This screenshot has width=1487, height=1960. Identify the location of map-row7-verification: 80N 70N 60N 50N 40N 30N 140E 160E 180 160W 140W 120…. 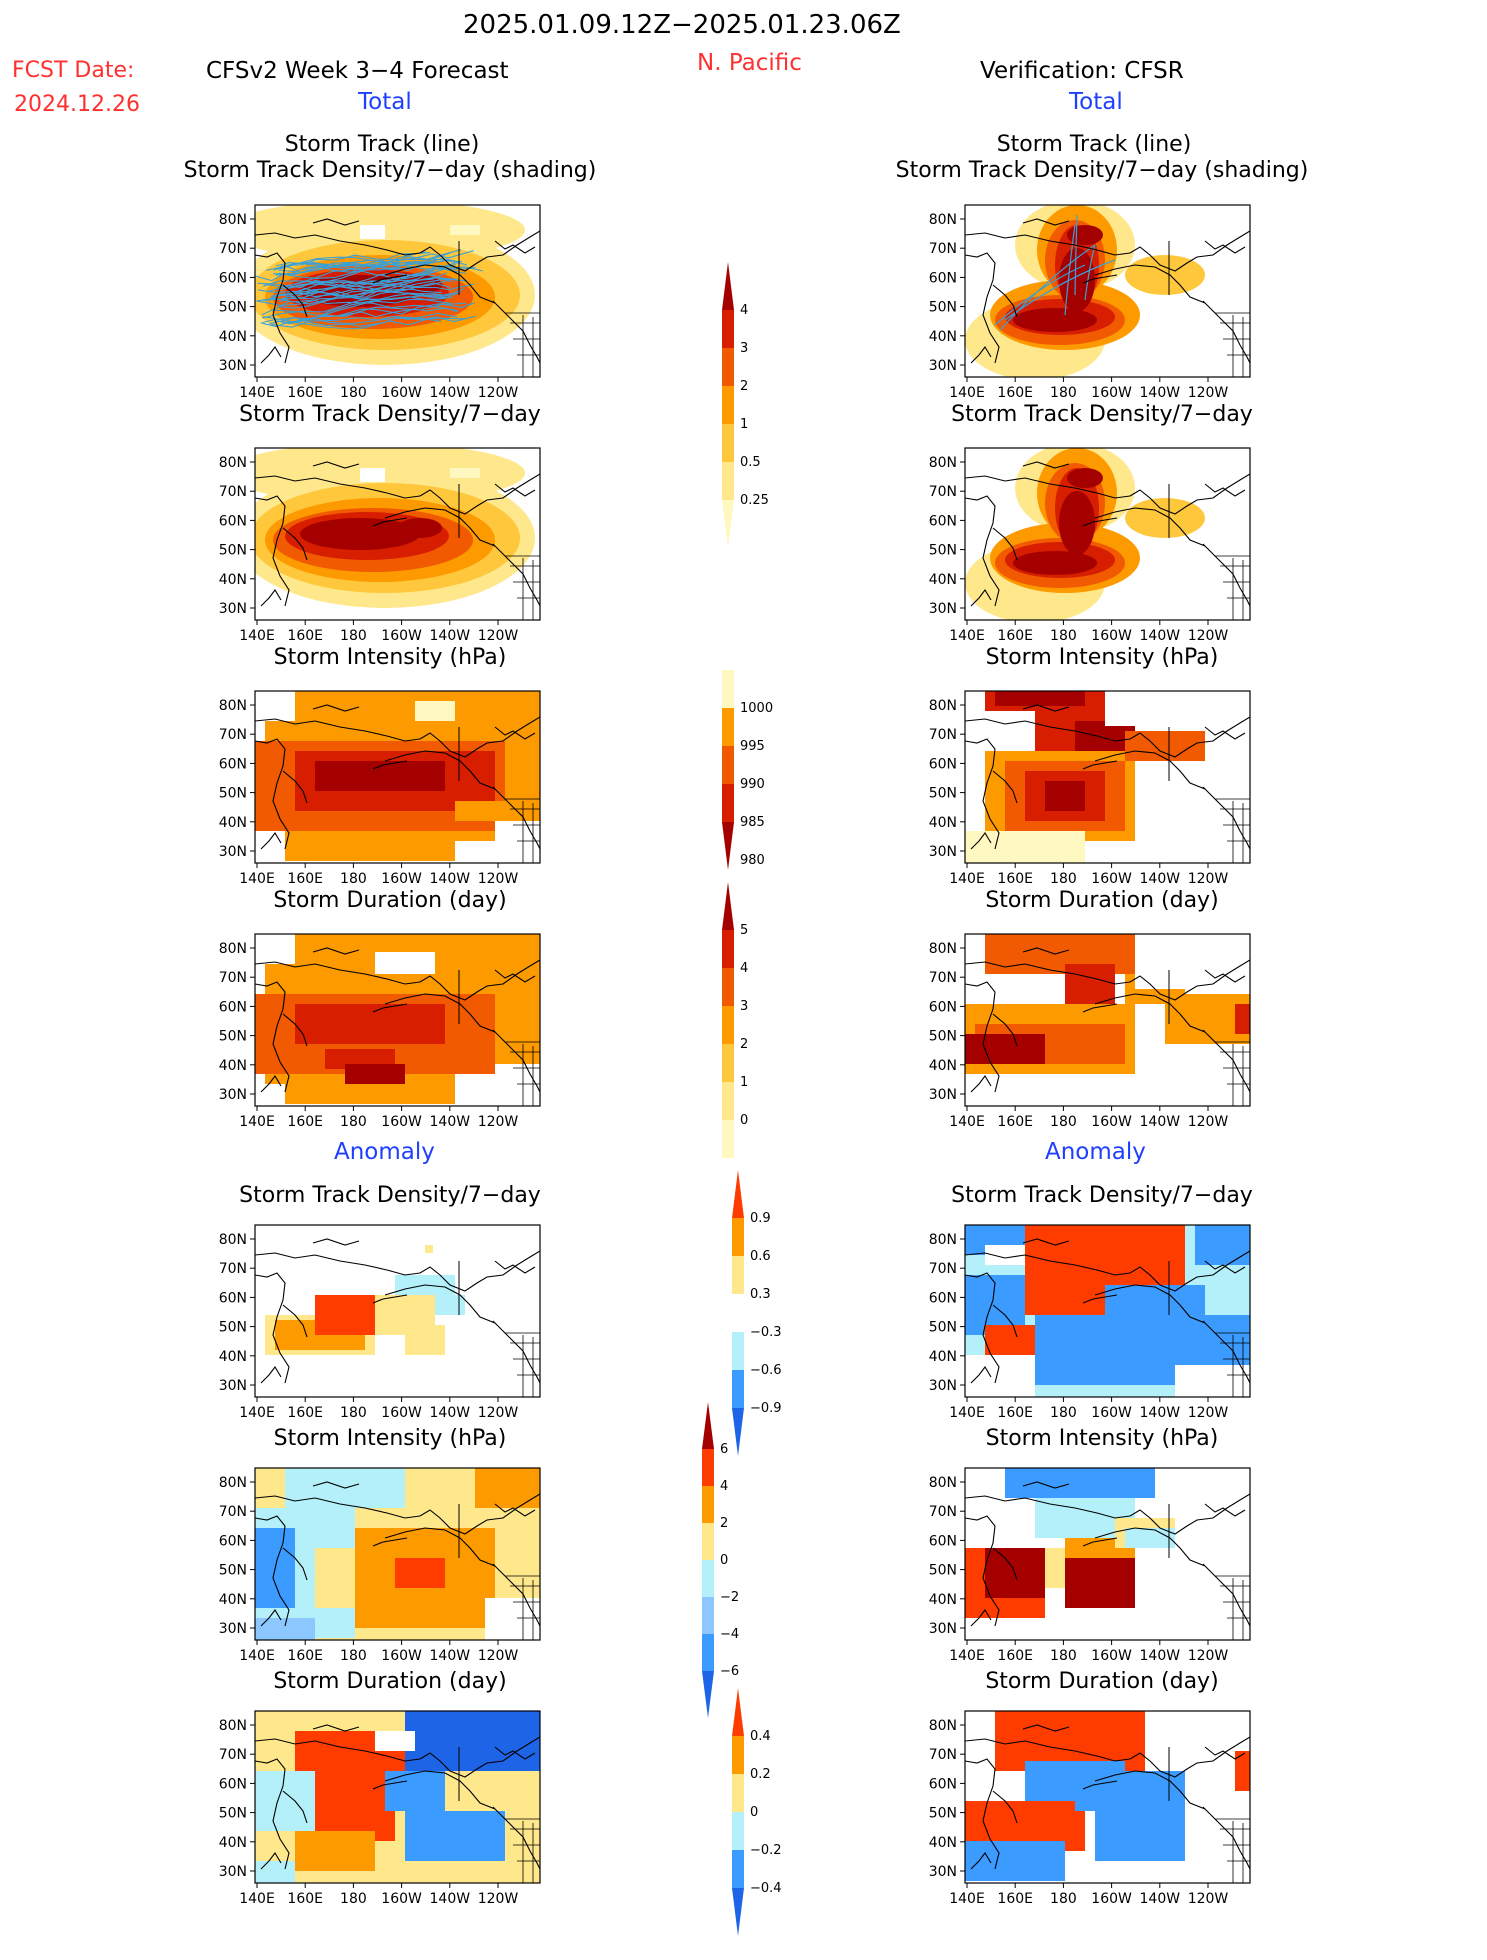
(1109, 1810).